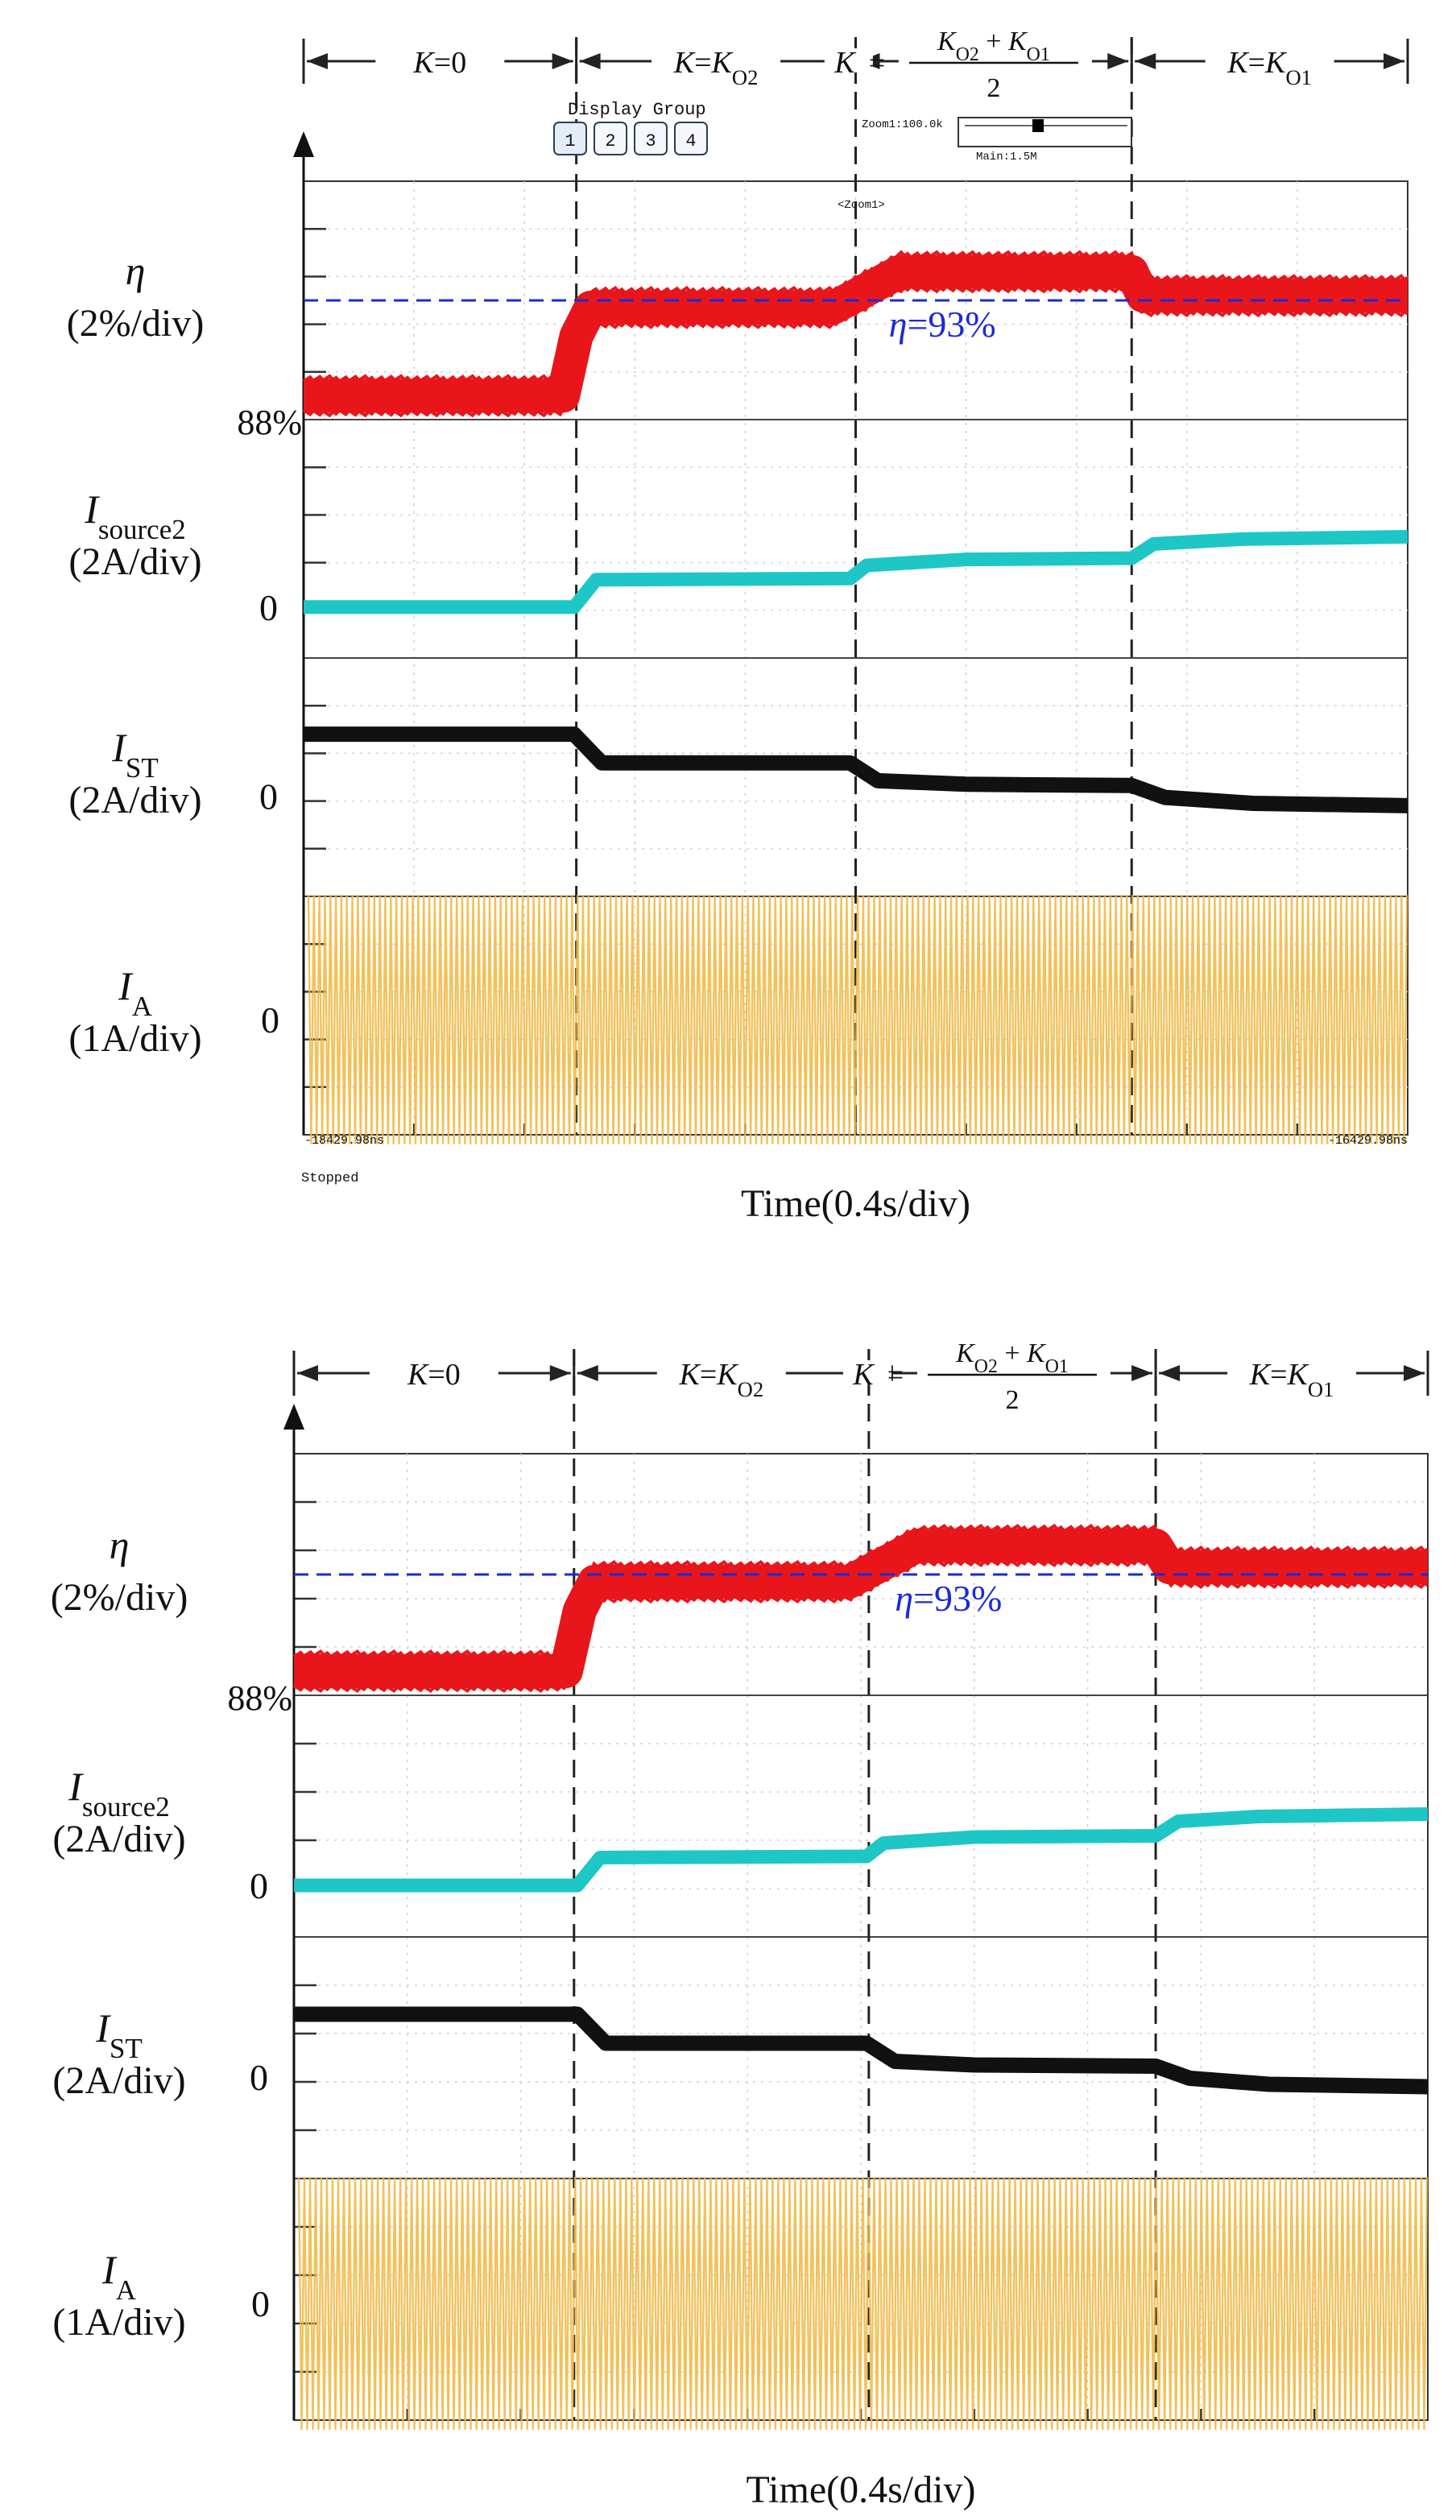  Describe the element at coordinates (738, 557) in the screenshot. I see `trace-2: 0 Isource2(2A/div)` at that location.